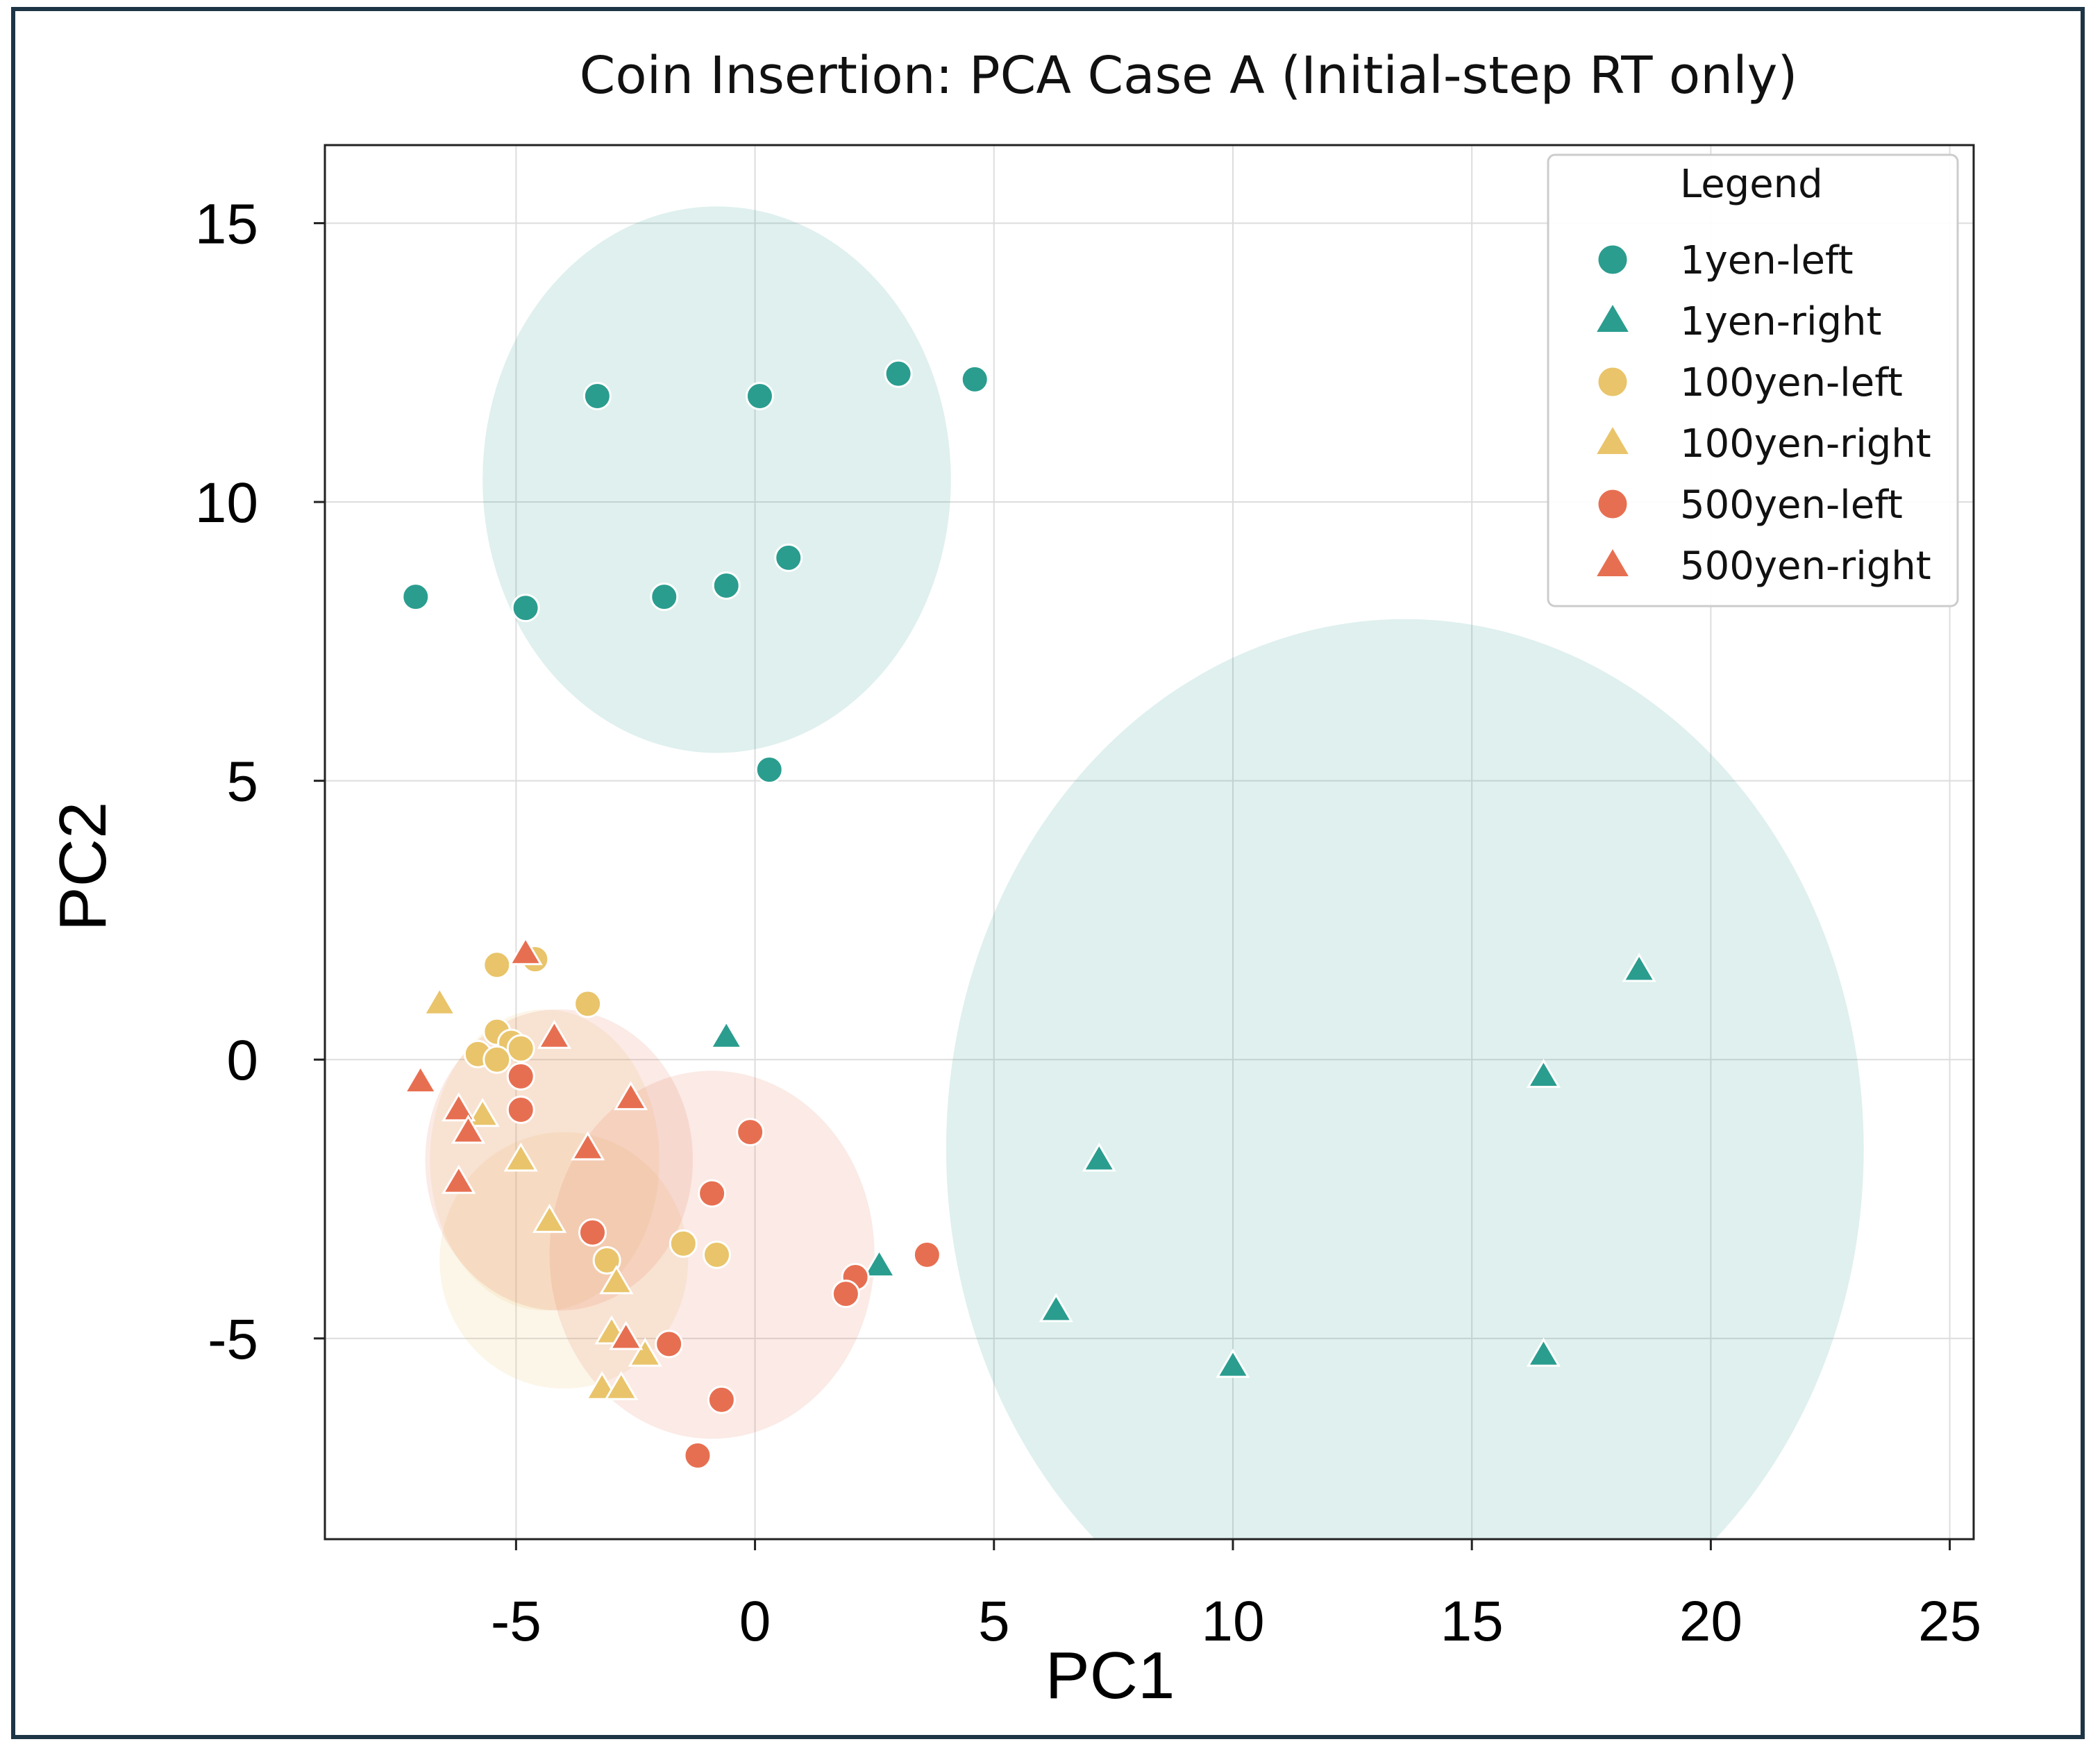 The image size is (2100, 1753). What do you see at coordinates (1781, 321) in the screenshot?
I see `legend-label-1yen-right: 1yen-right` at bounding box center [1781, 321].